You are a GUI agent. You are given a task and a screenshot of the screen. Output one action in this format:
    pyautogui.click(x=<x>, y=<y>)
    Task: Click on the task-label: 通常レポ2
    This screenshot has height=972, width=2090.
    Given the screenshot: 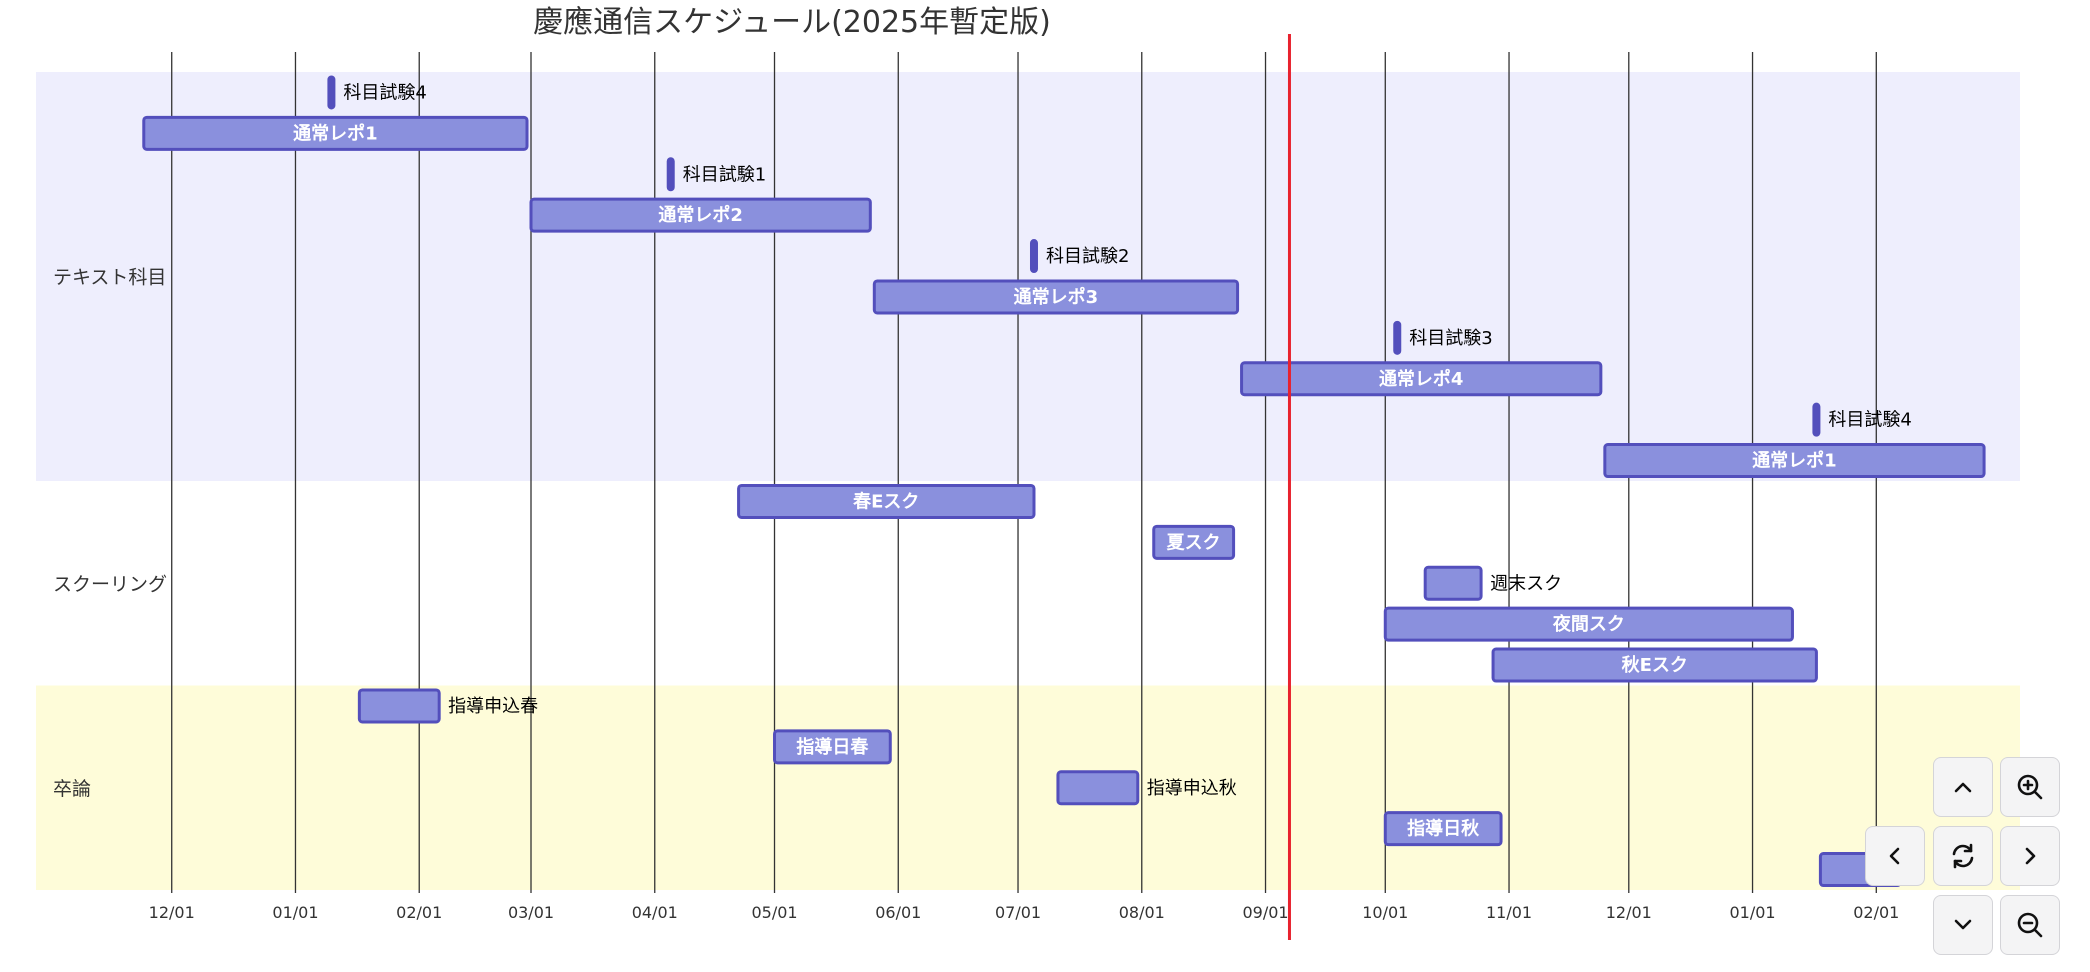 What is the action you would take?
    pyautogui.click(x=700, y=215)
    